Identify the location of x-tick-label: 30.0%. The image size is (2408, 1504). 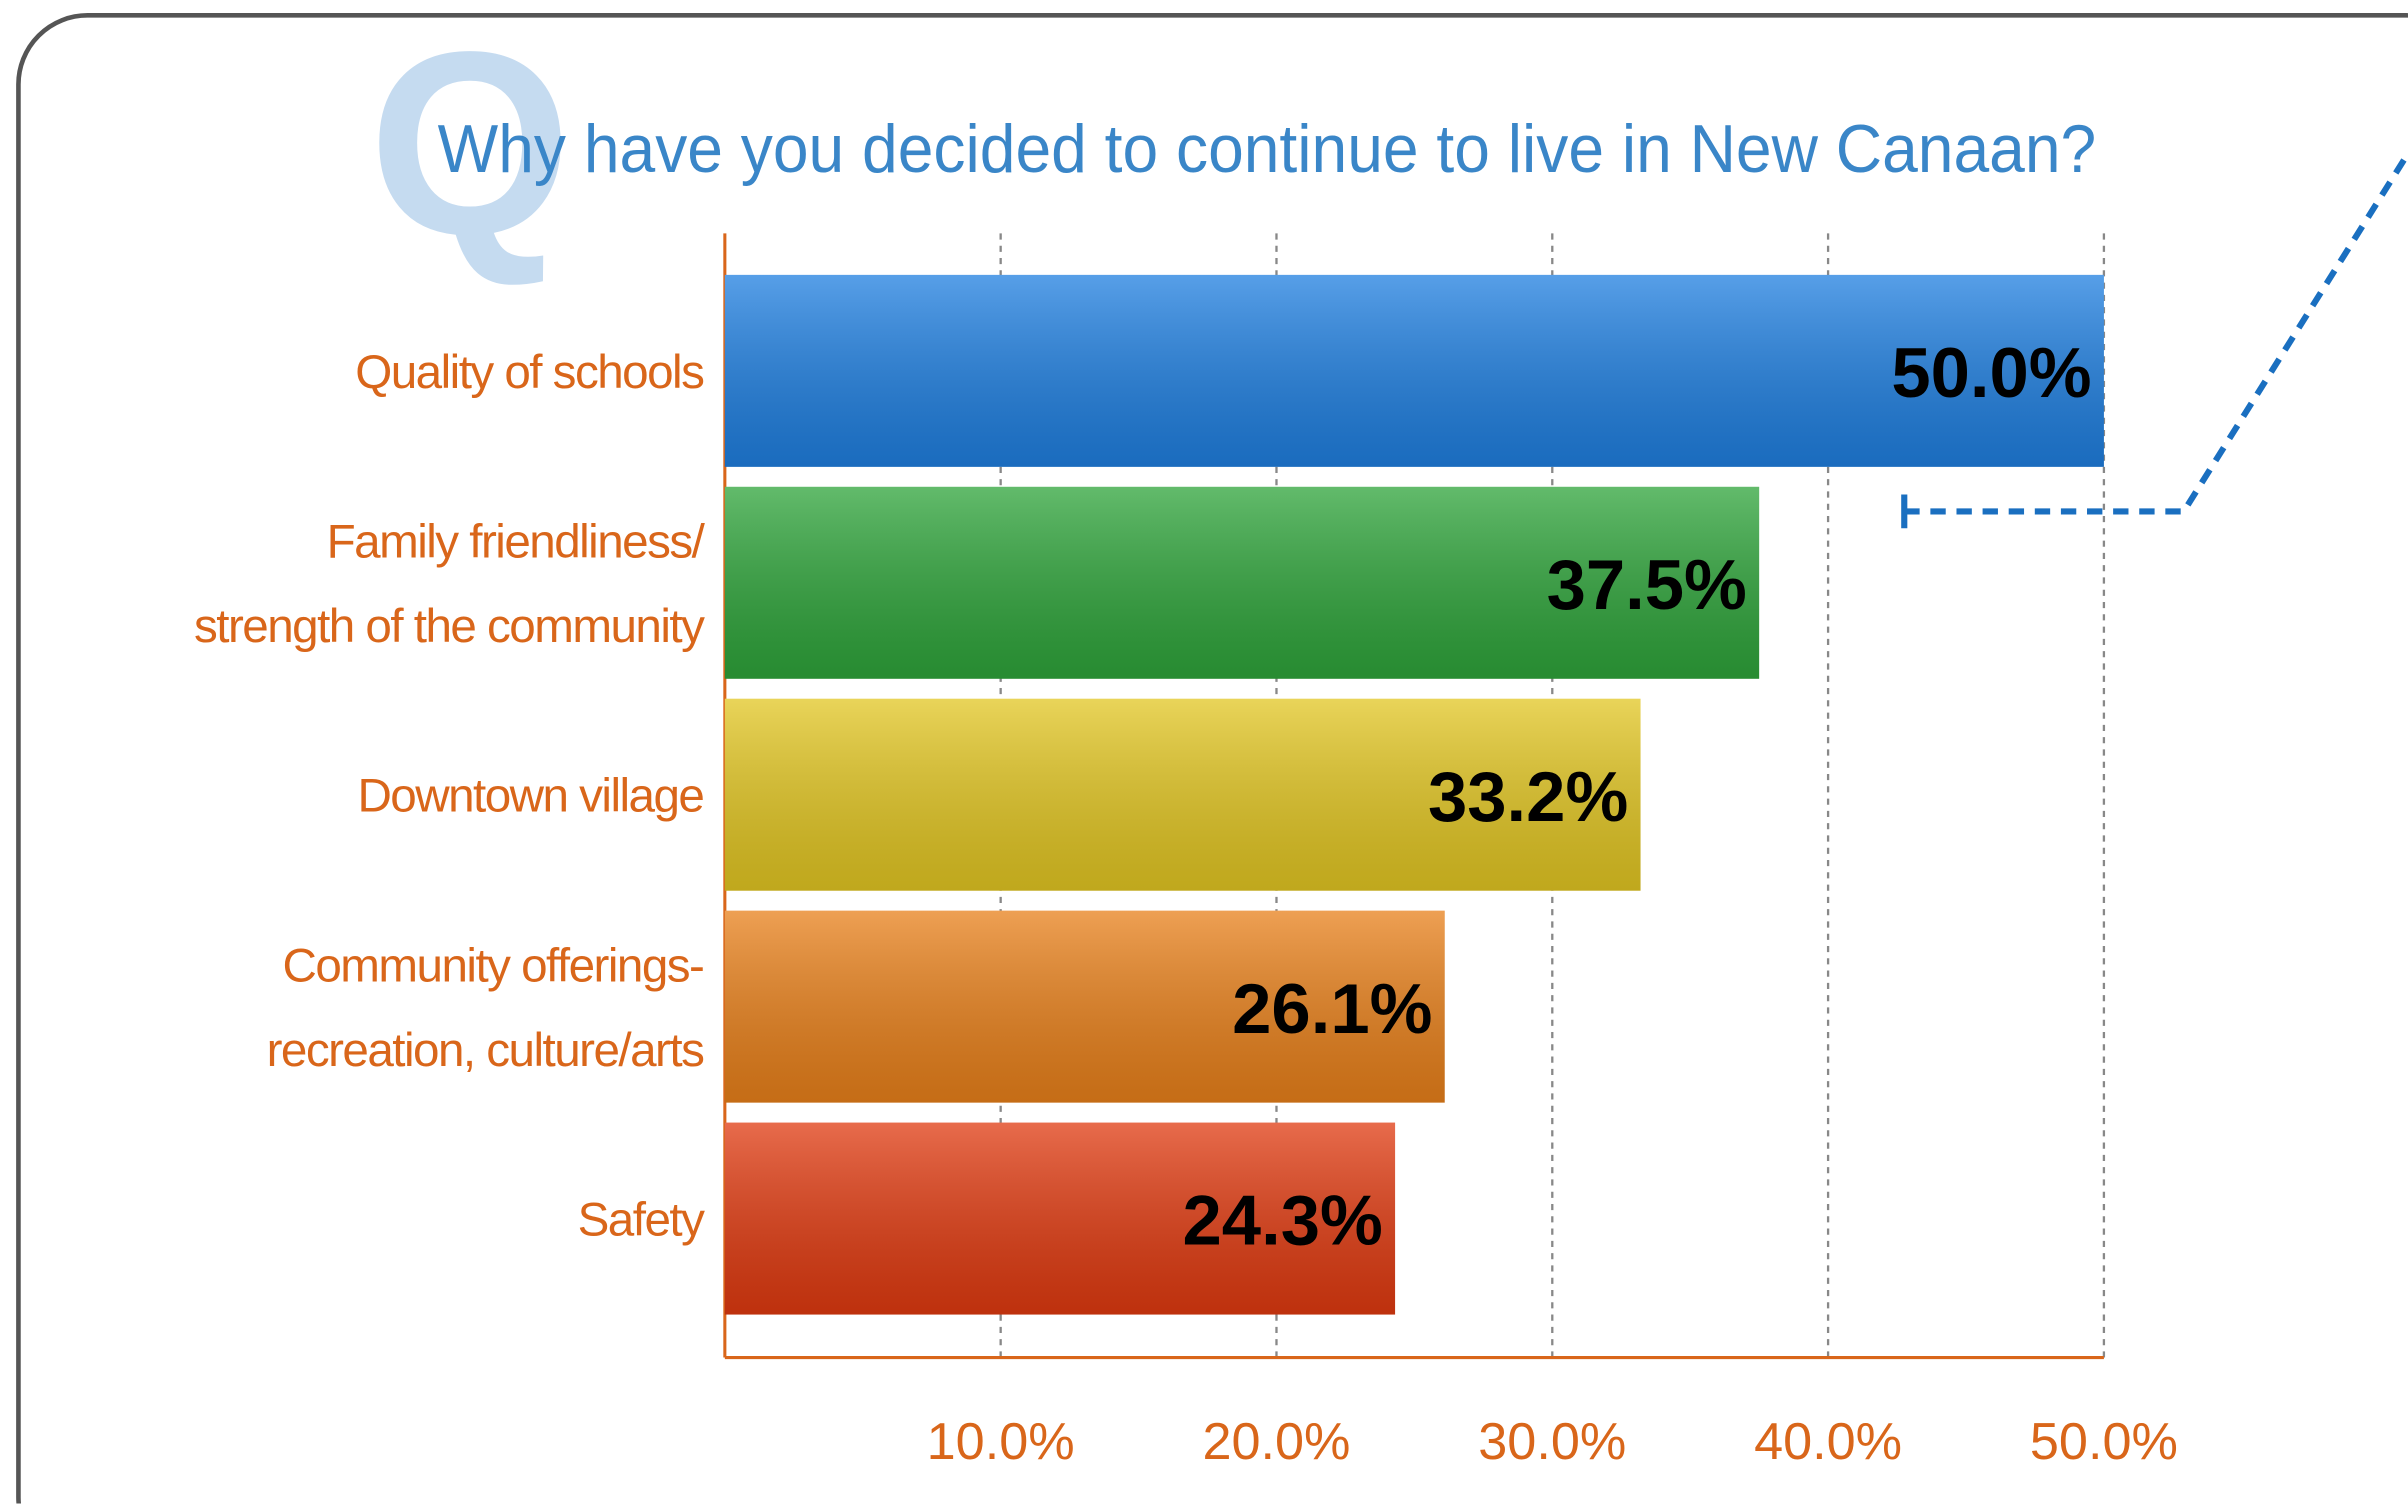
(1552, 1442).